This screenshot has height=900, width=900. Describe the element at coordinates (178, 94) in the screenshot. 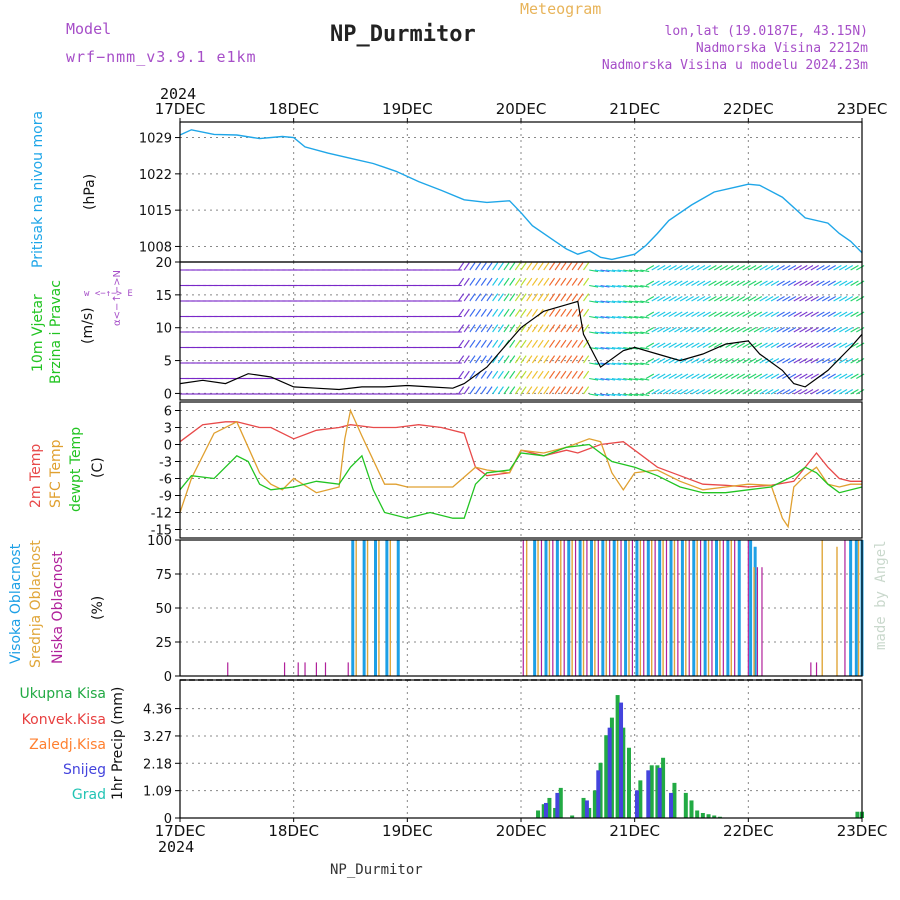

I see `year-top: 2024` at that location.